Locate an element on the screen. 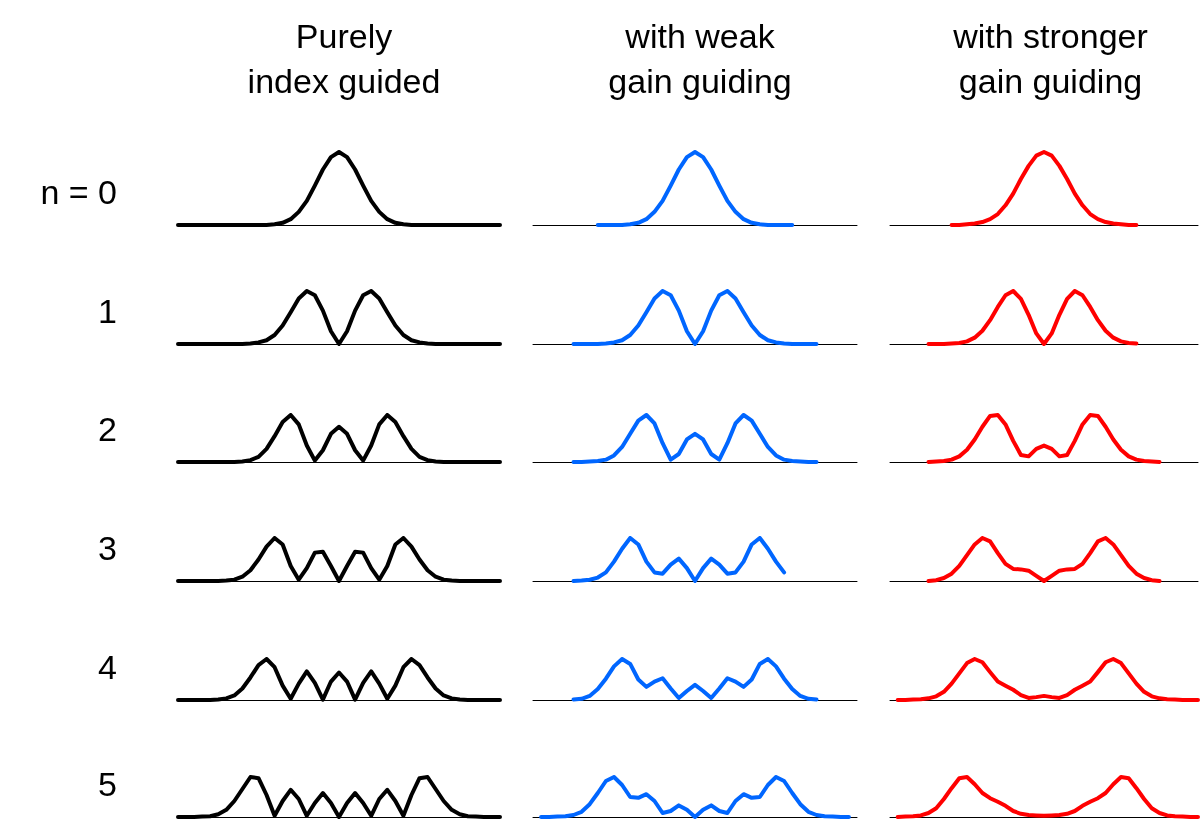 Image resolution: width=1201 pixels, height=825 pixels. y-axis-title: 2 is located at coordinates (107, 429).